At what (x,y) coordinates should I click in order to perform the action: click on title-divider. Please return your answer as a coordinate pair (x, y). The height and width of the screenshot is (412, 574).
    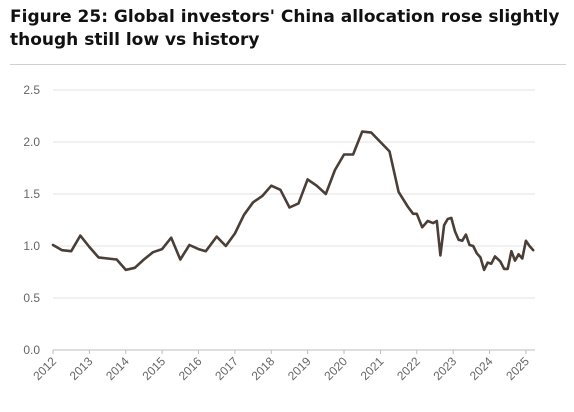
    Looking at the image, I should click on (288, 64).